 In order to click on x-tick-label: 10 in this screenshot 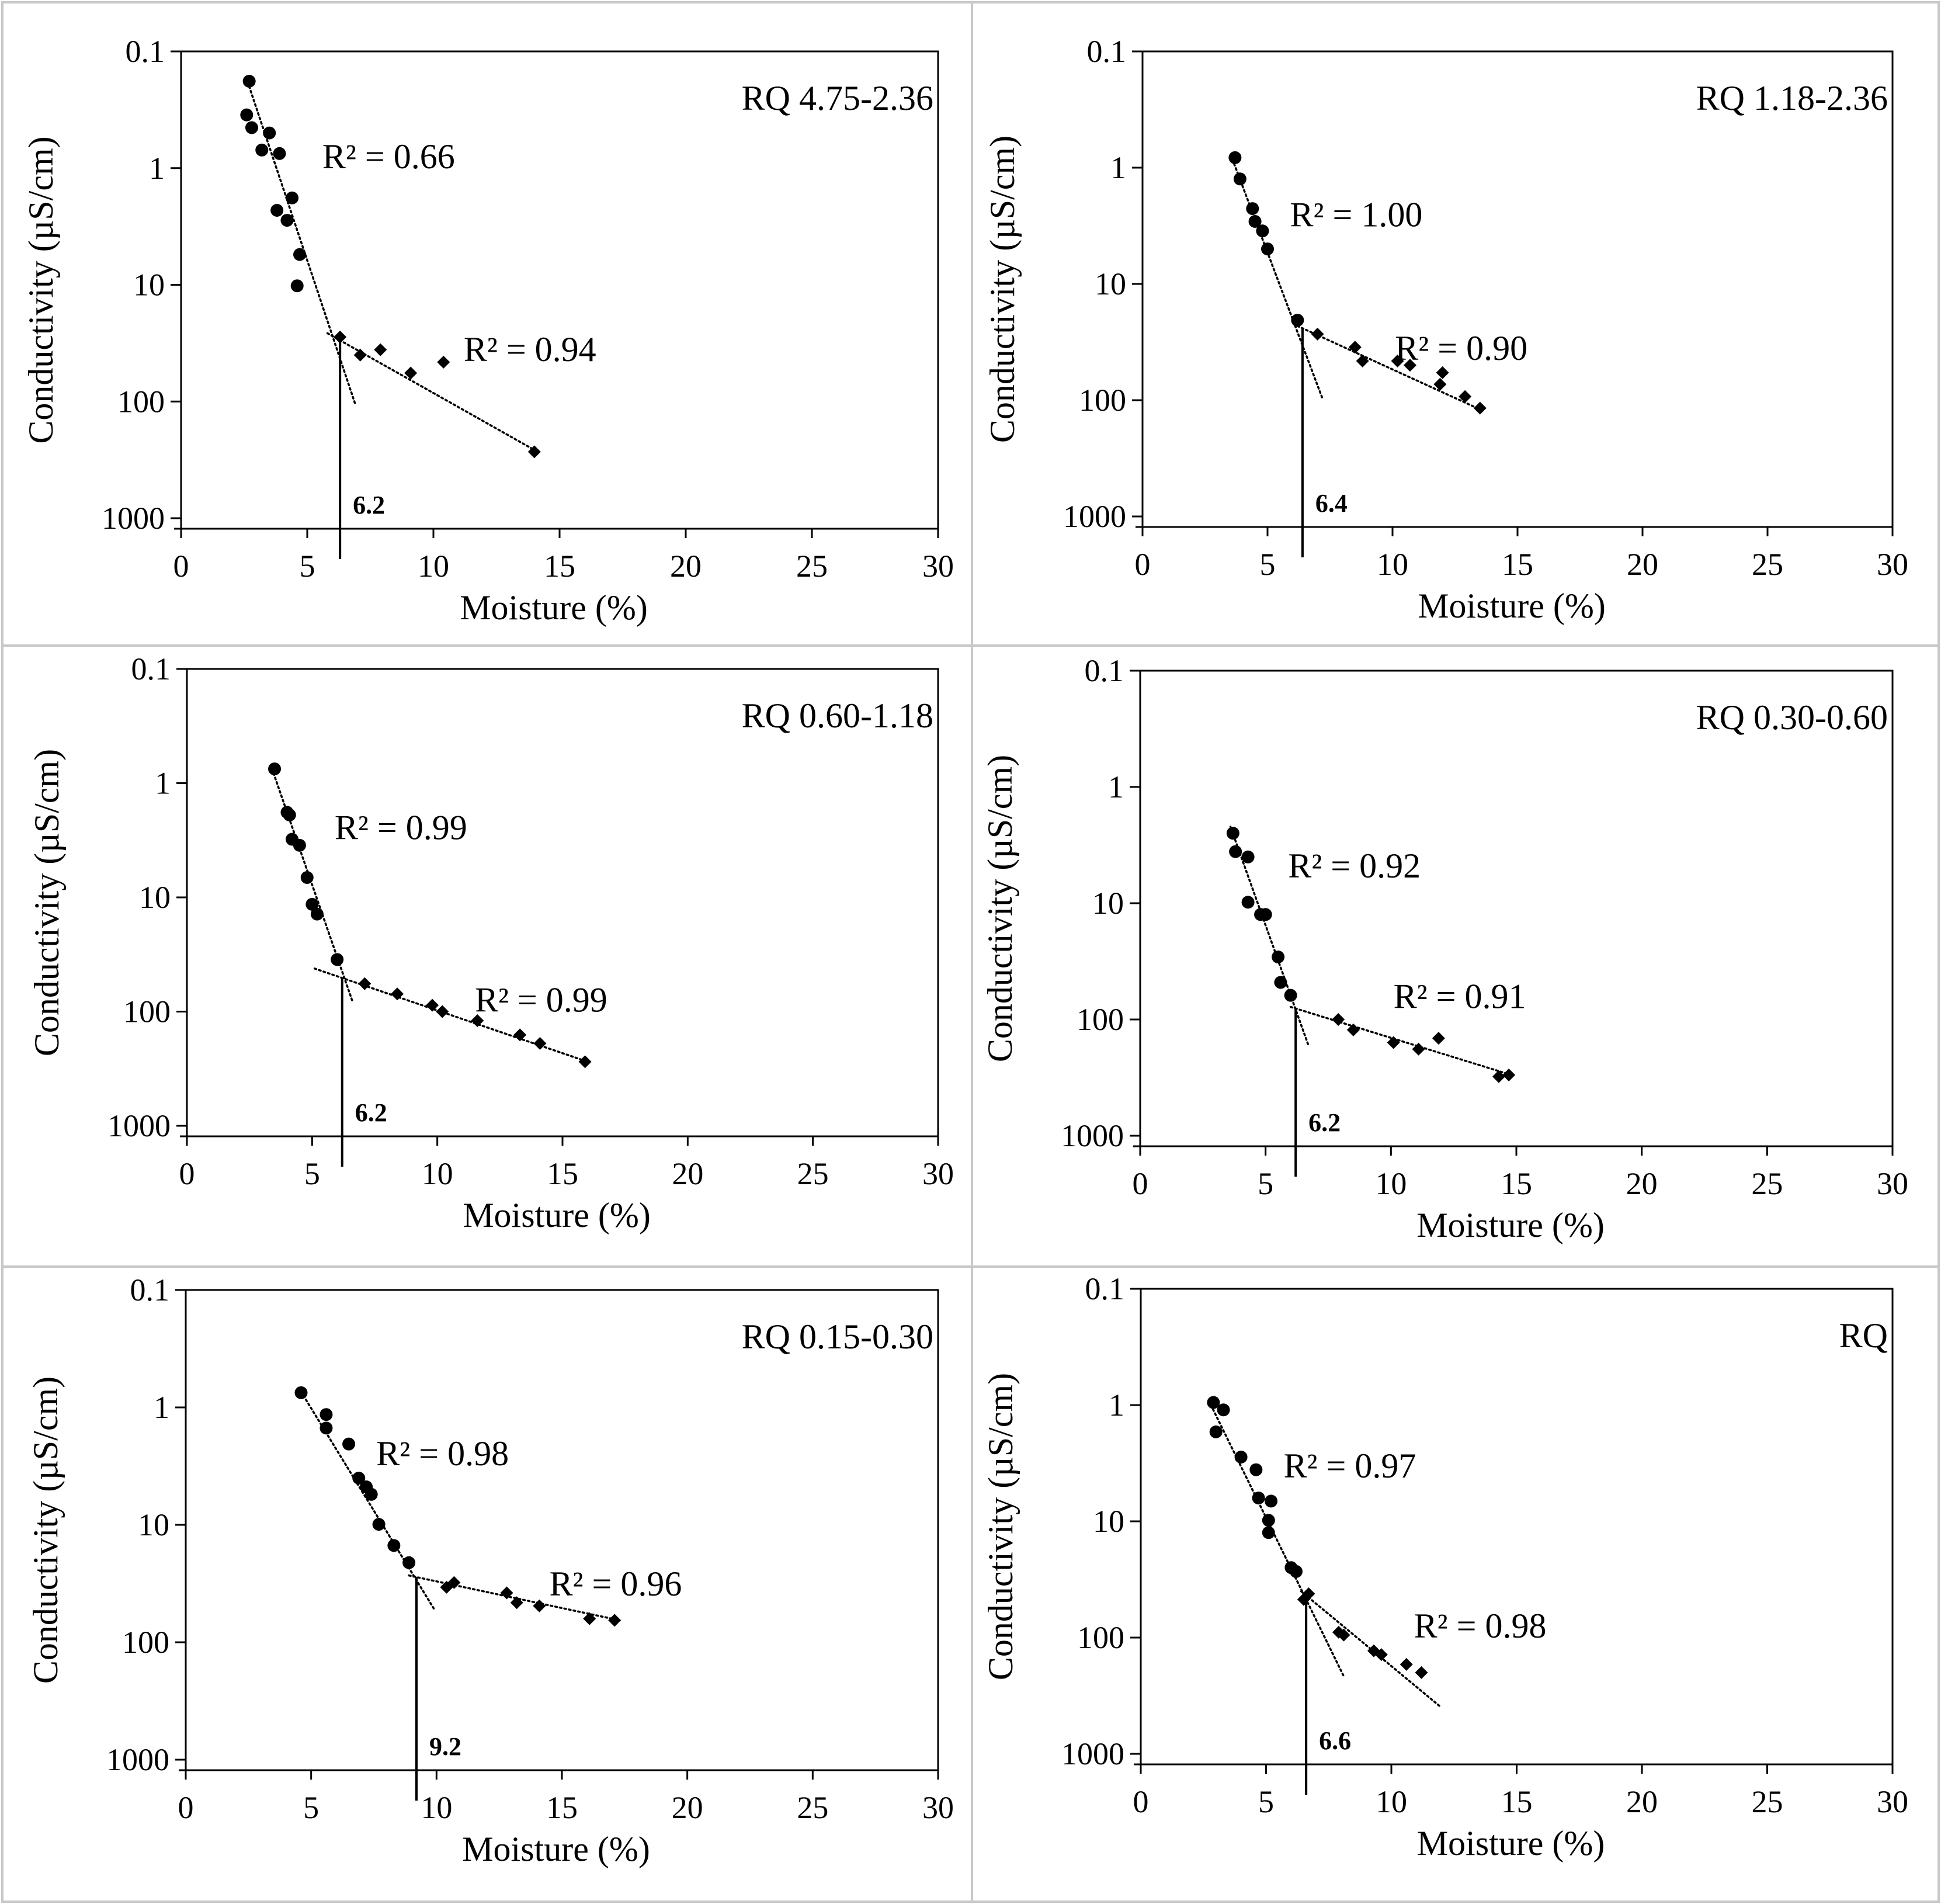, I will do `click(1391, 1183)`.